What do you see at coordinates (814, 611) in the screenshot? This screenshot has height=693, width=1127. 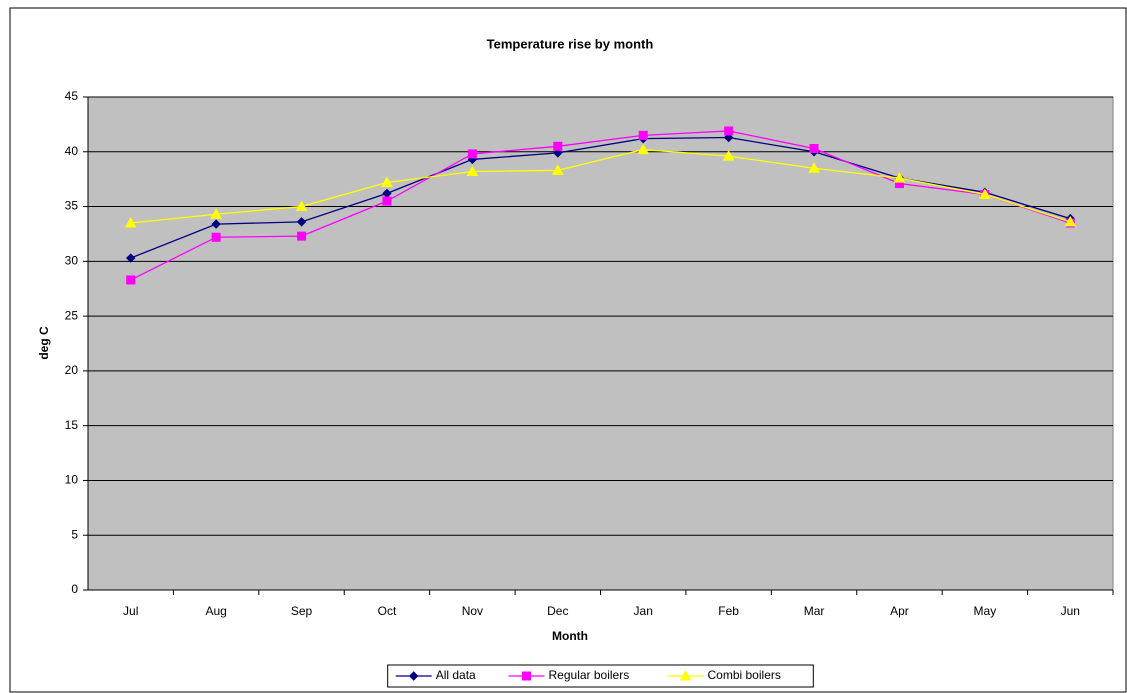 I see `x-tick-label: Mar` at bounding box center [814, 611].